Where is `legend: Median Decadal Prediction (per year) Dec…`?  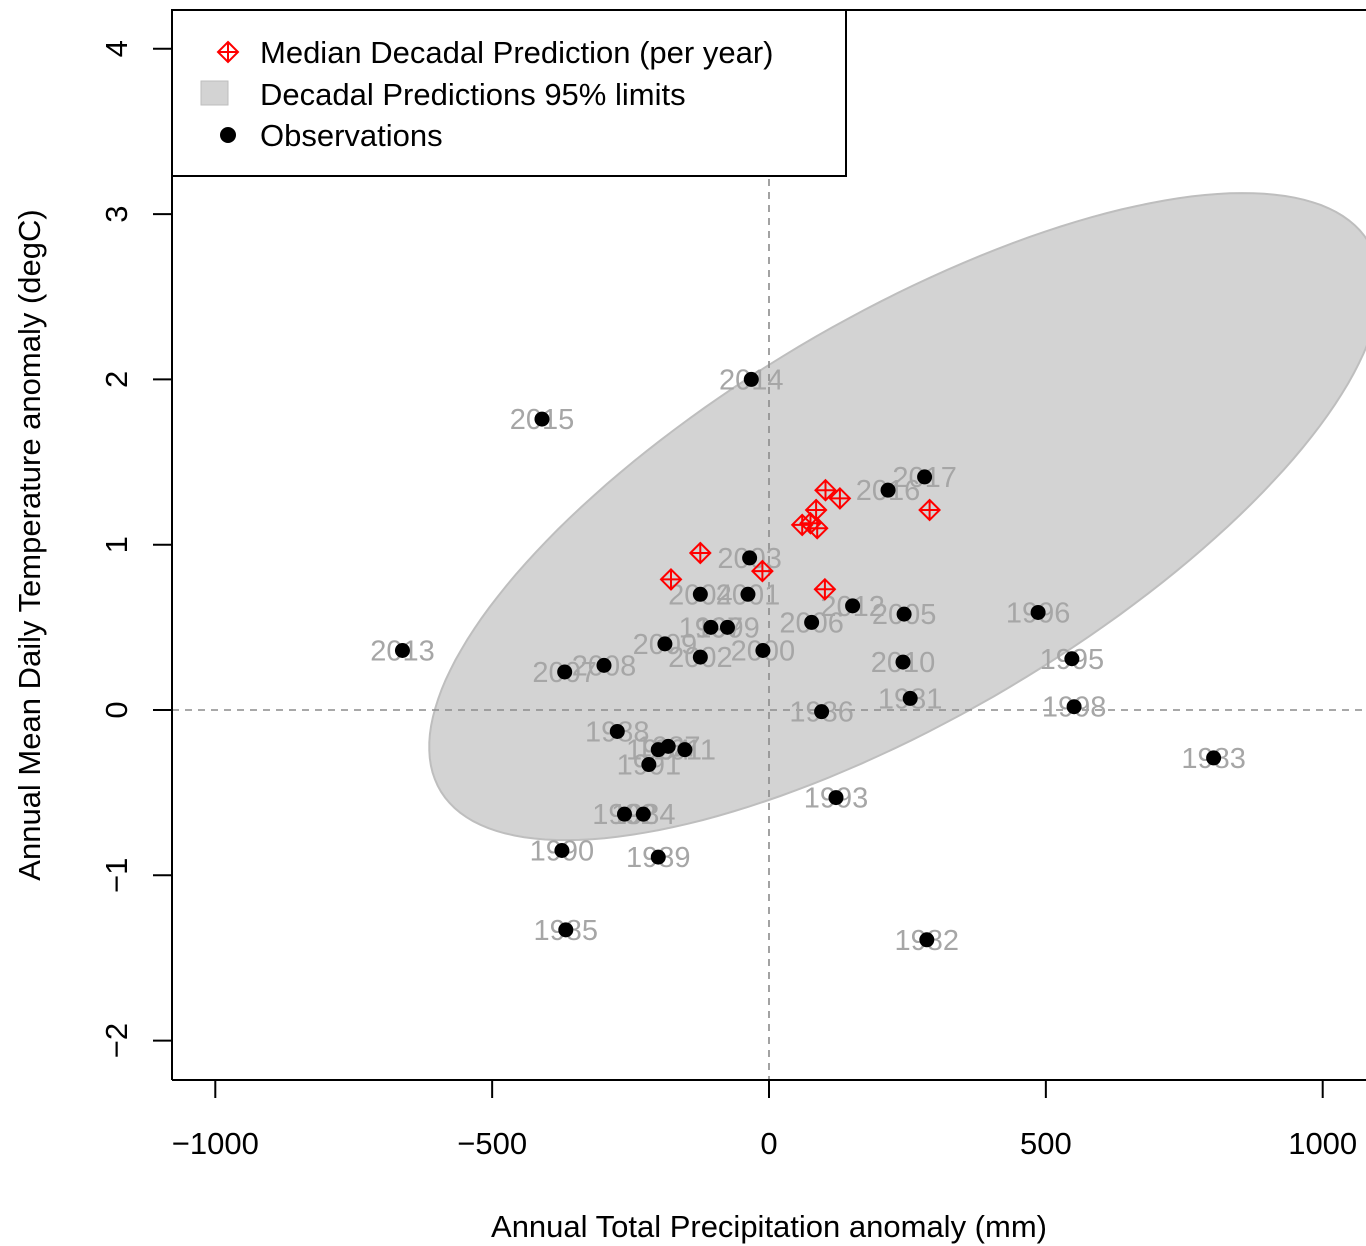 legend: Median Decadal Prediction (per year) Dec… is located at coordinates (509, 93).